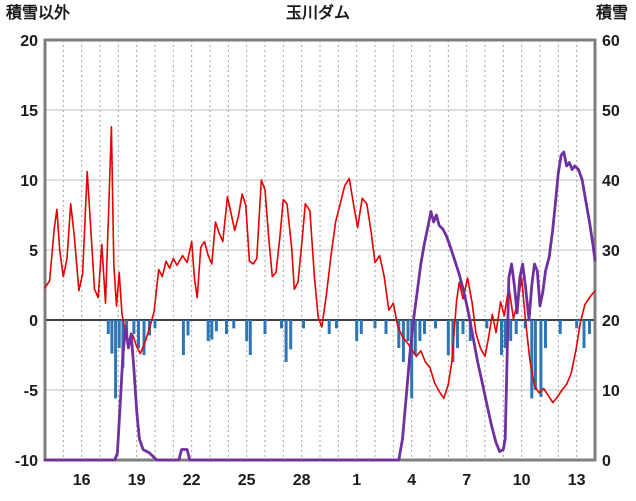  Describe the element at coordinates (137, 480) in the screenshot. I see `x-tick-label: 19` at that location.